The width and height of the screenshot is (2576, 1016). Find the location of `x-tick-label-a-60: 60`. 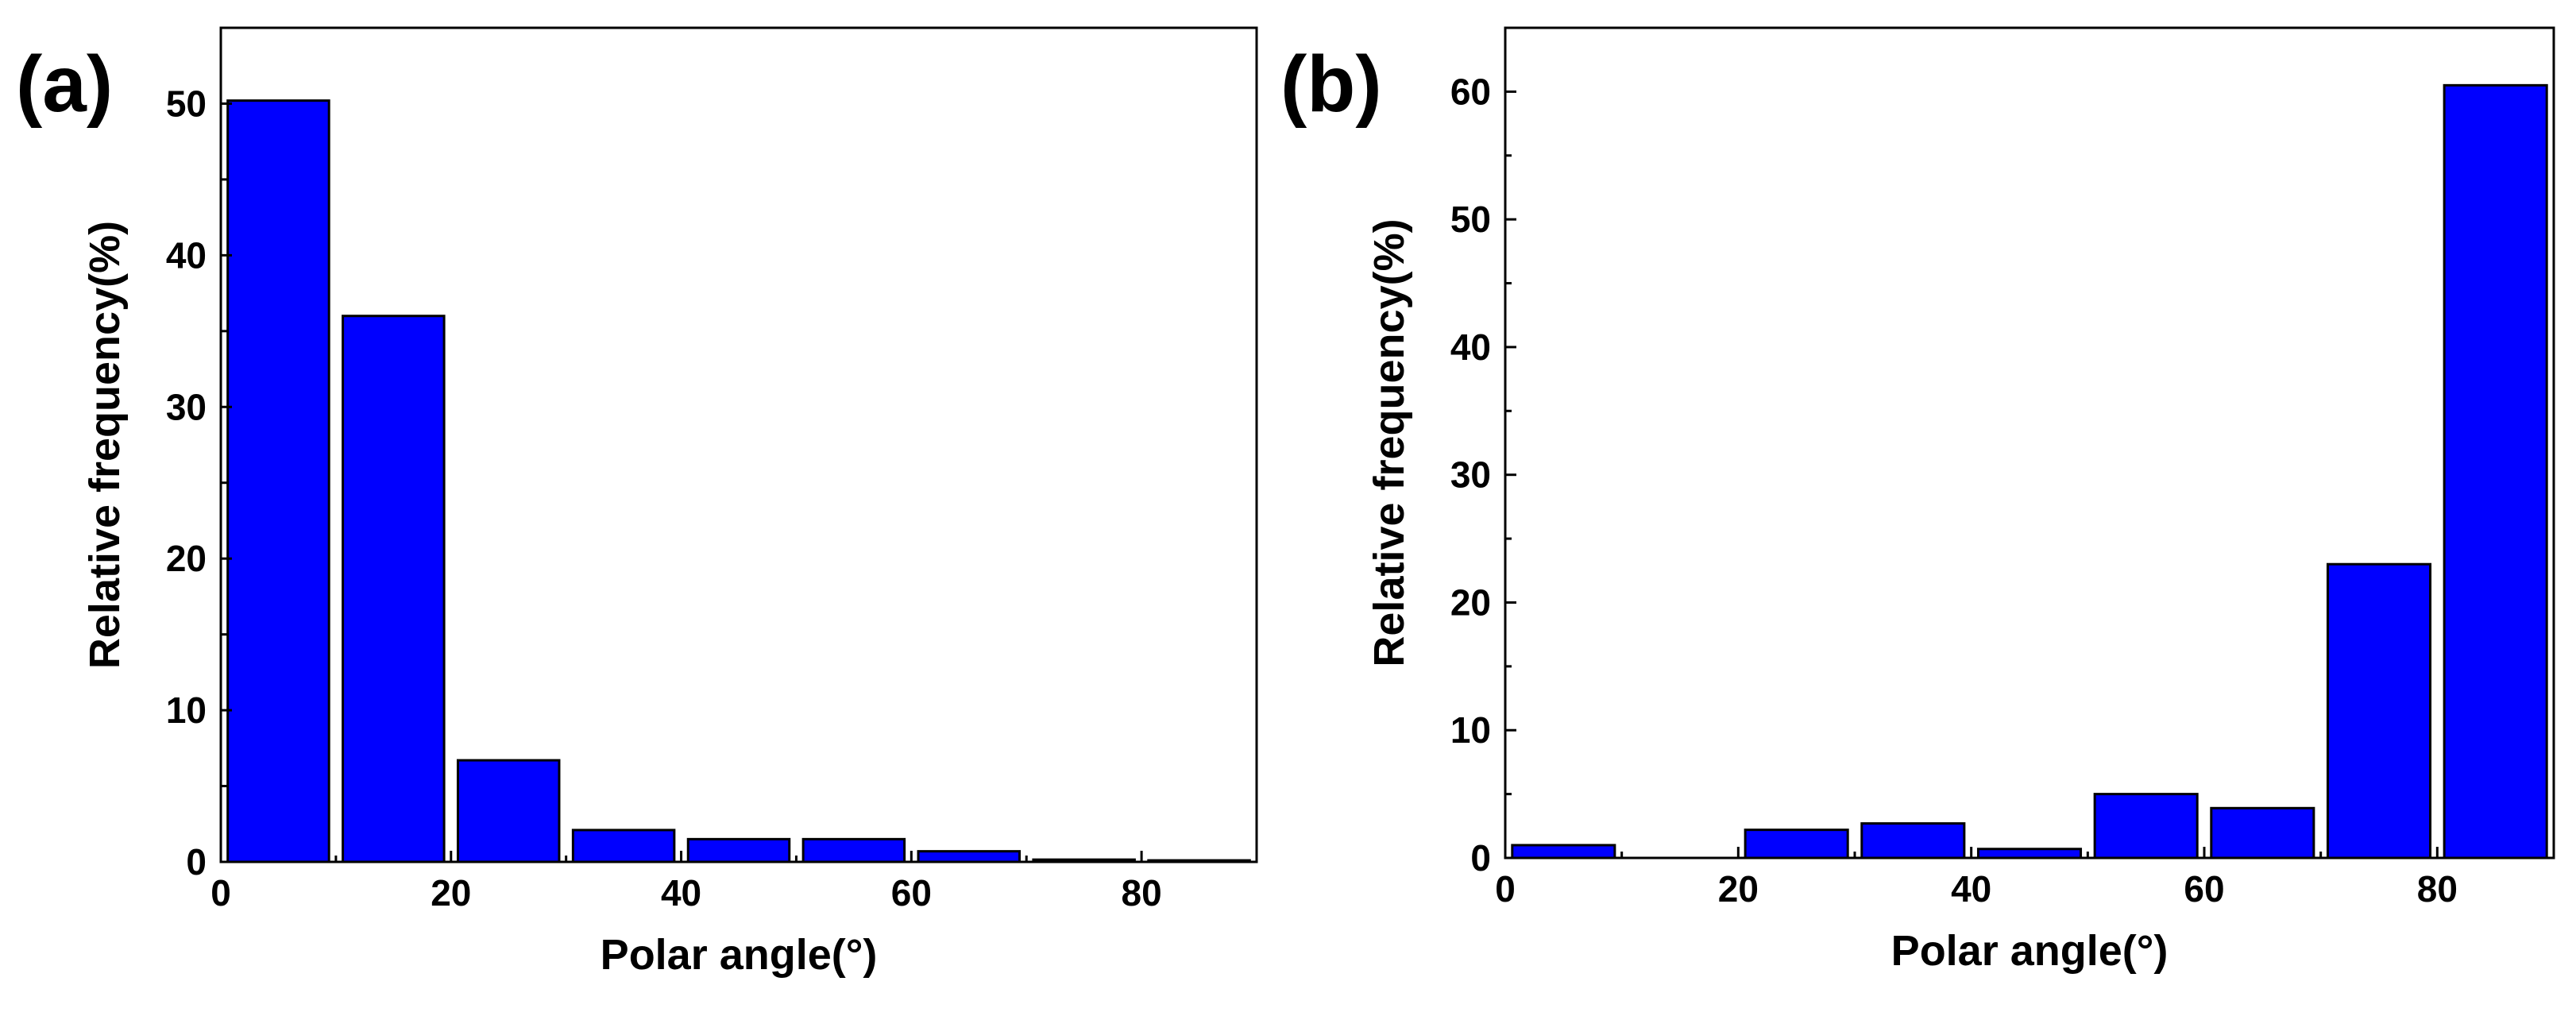

x-tick-label-a-60: 60 is located at coordinates (912, 893).